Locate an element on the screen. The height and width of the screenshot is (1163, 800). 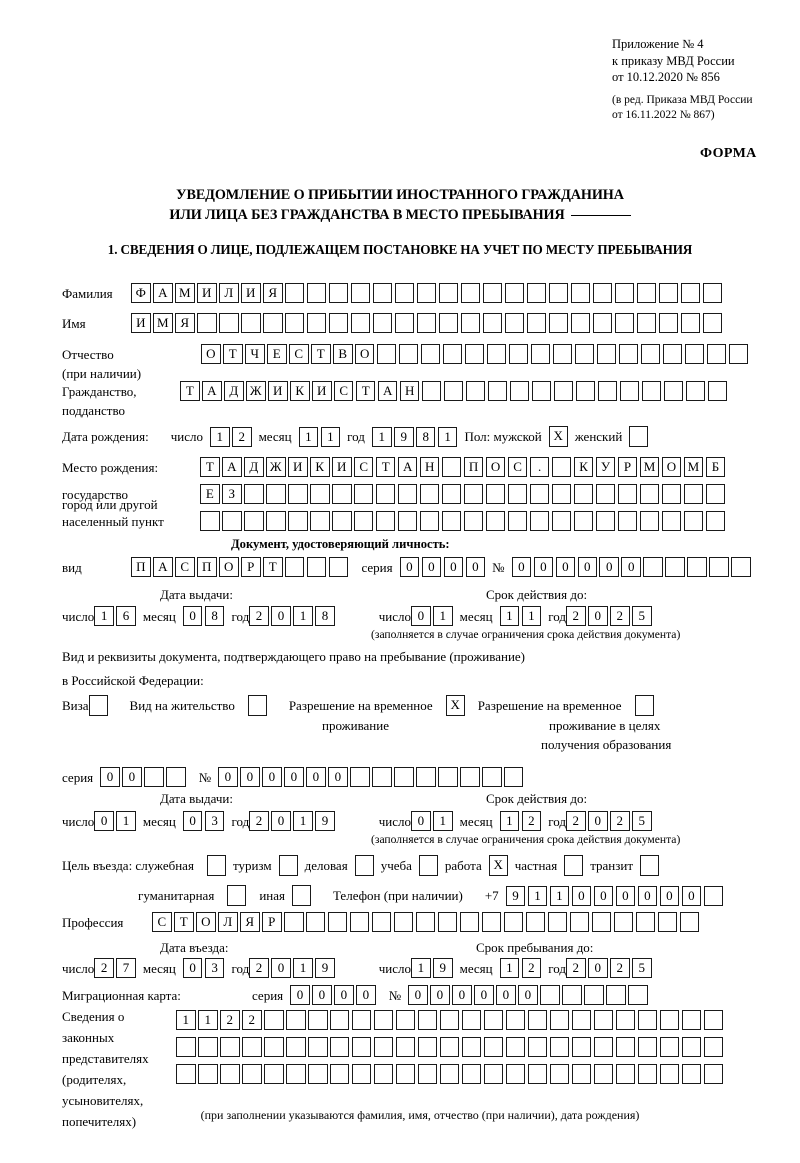
purpose-humanitarian-checkbox is located at coordinates (237, 895).